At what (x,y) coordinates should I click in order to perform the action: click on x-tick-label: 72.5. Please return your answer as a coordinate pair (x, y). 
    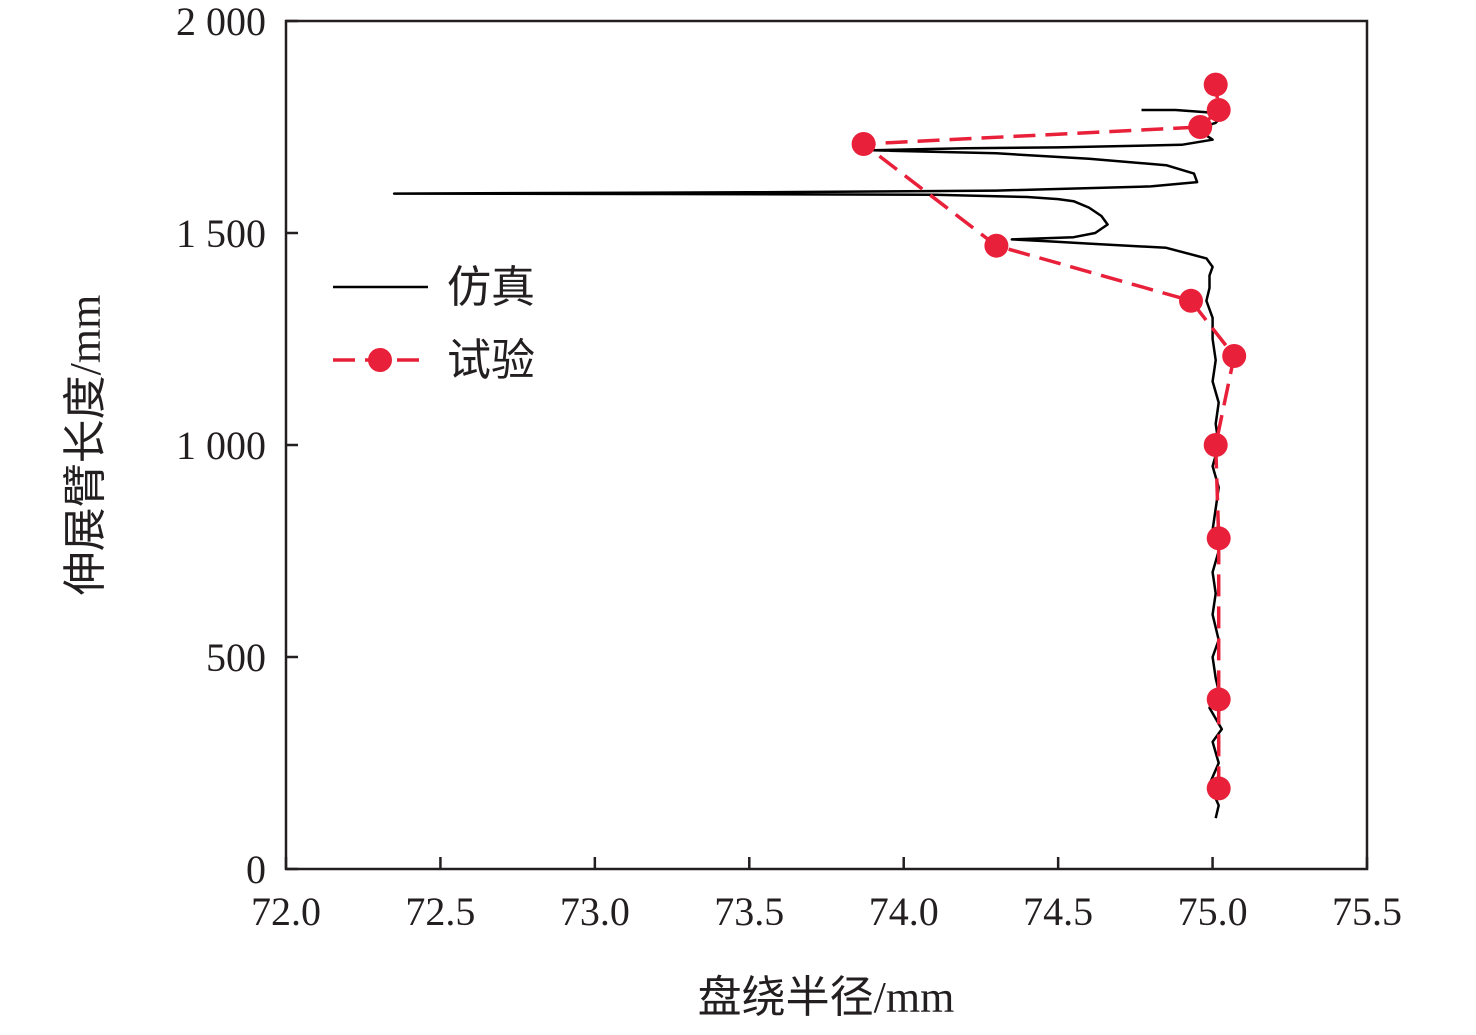
    Looking at the image, I should click on (440, 911).